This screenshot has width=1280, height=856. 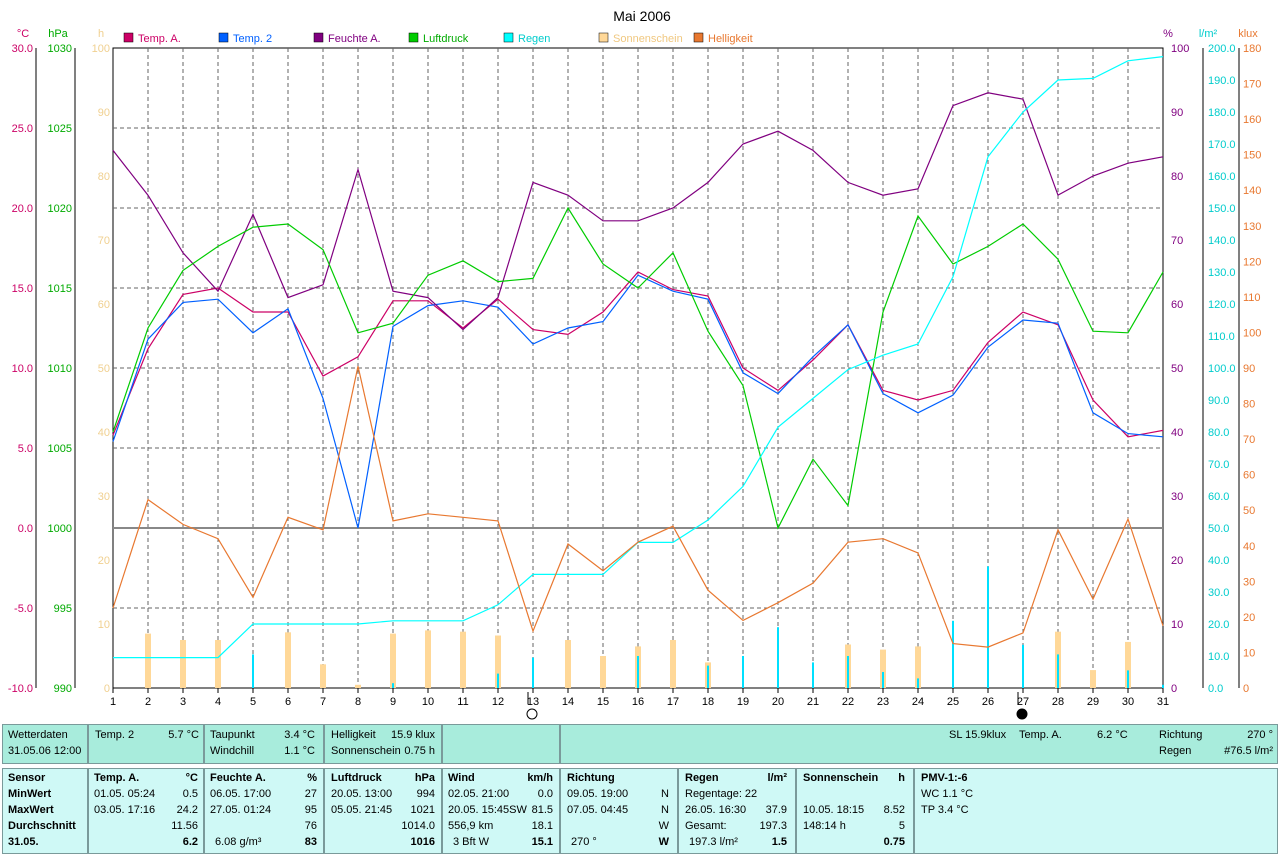 I want to click on hours-tick-label: 40, so click(x=104, y=433).